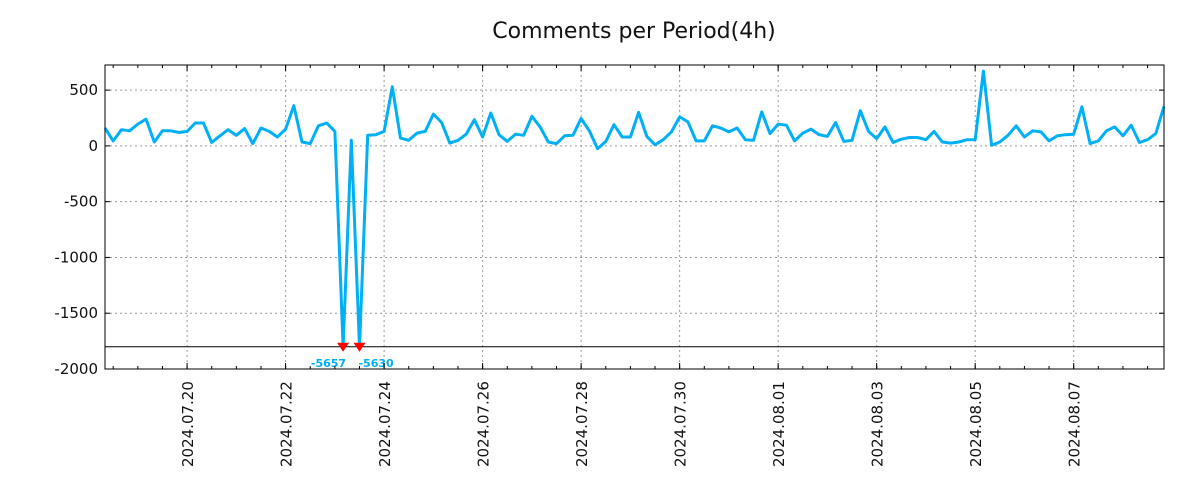 The width and height of the screenshot is (1200, 500). I want to click on x-tick-label: 2024.08.03, so click(878, 424).